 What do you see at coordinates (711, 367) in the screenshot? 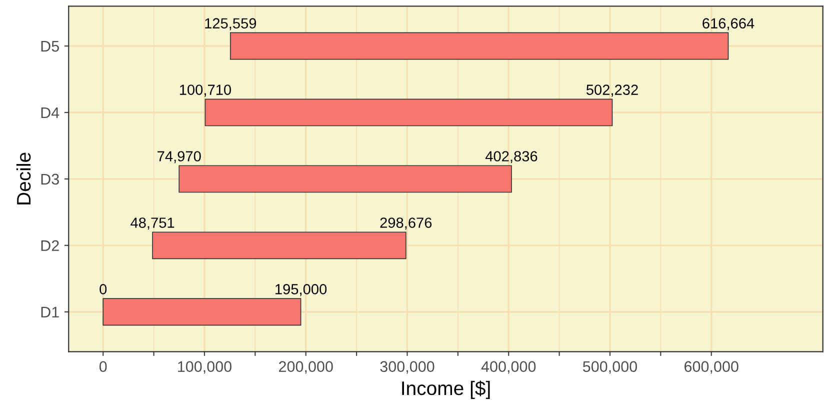
I see `x-tick-label: 600,000` at bounding box center [711, 367].